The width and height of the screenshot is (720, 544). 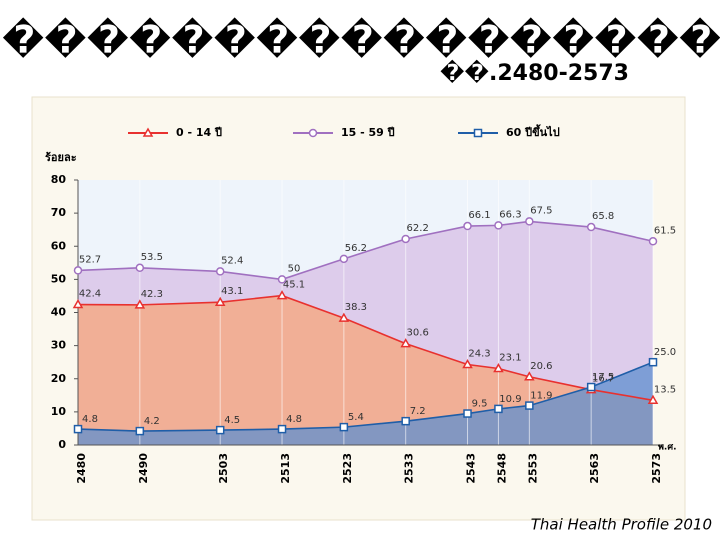 What do you see at coordinates (59, 411) in the screenshot?
I see `y-tick-label: 10` at bounding box center [59, 411].